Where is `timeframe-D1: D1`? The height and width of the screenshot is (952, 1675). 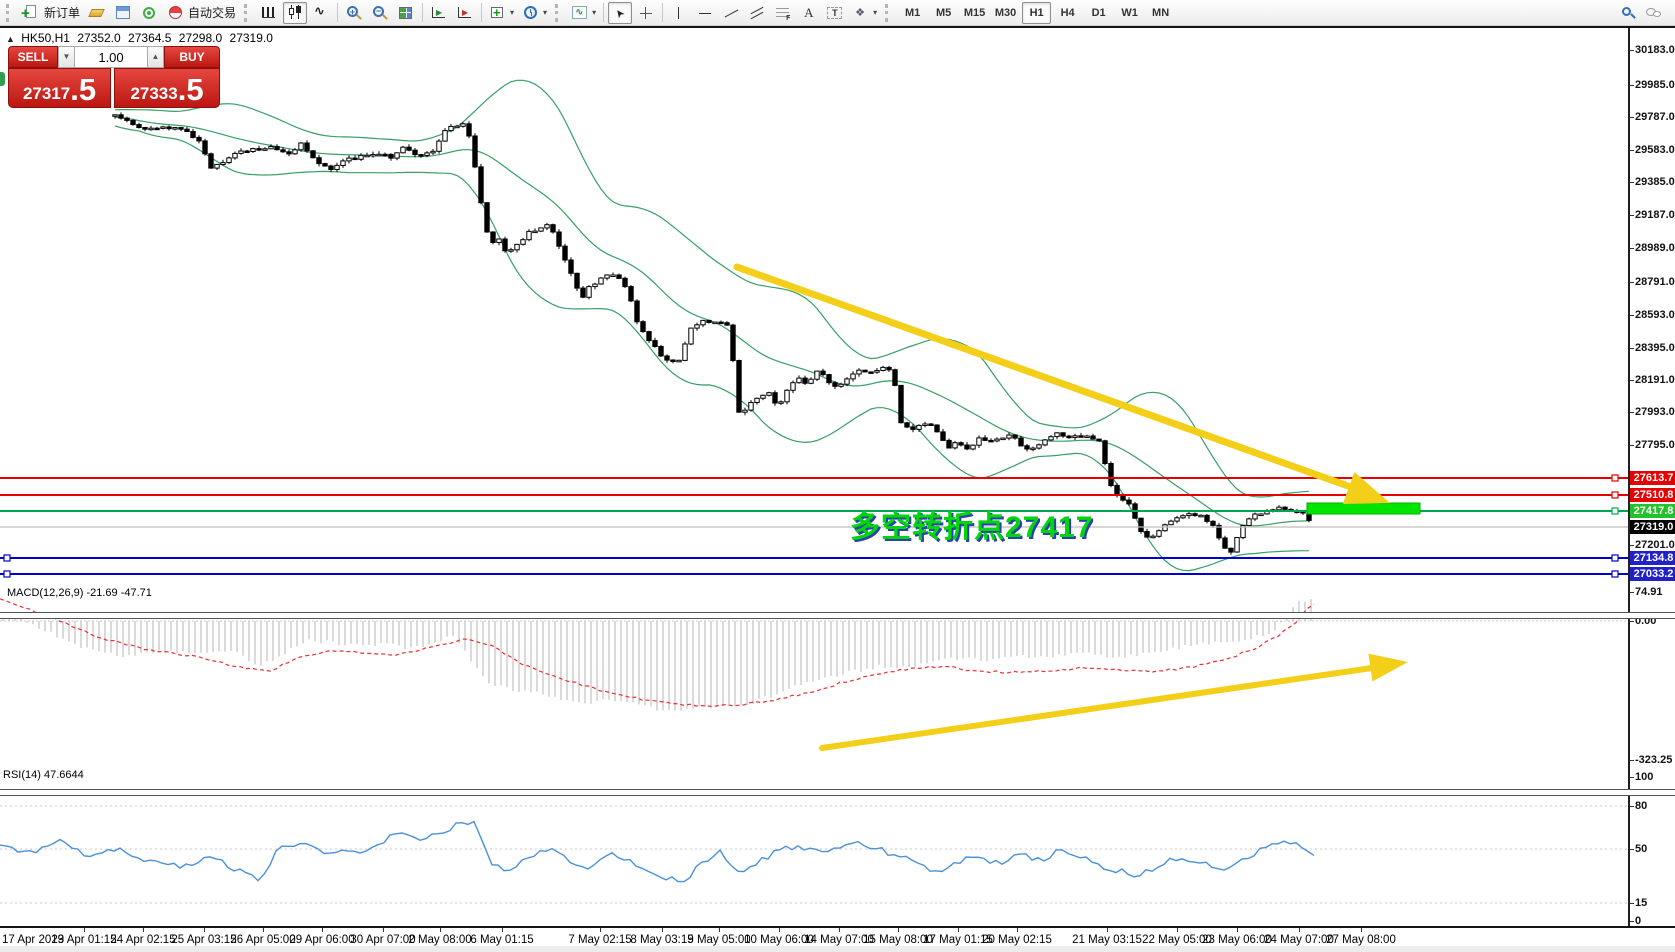
timeframe-D1: D1 is located at coordinates (1098, 12).